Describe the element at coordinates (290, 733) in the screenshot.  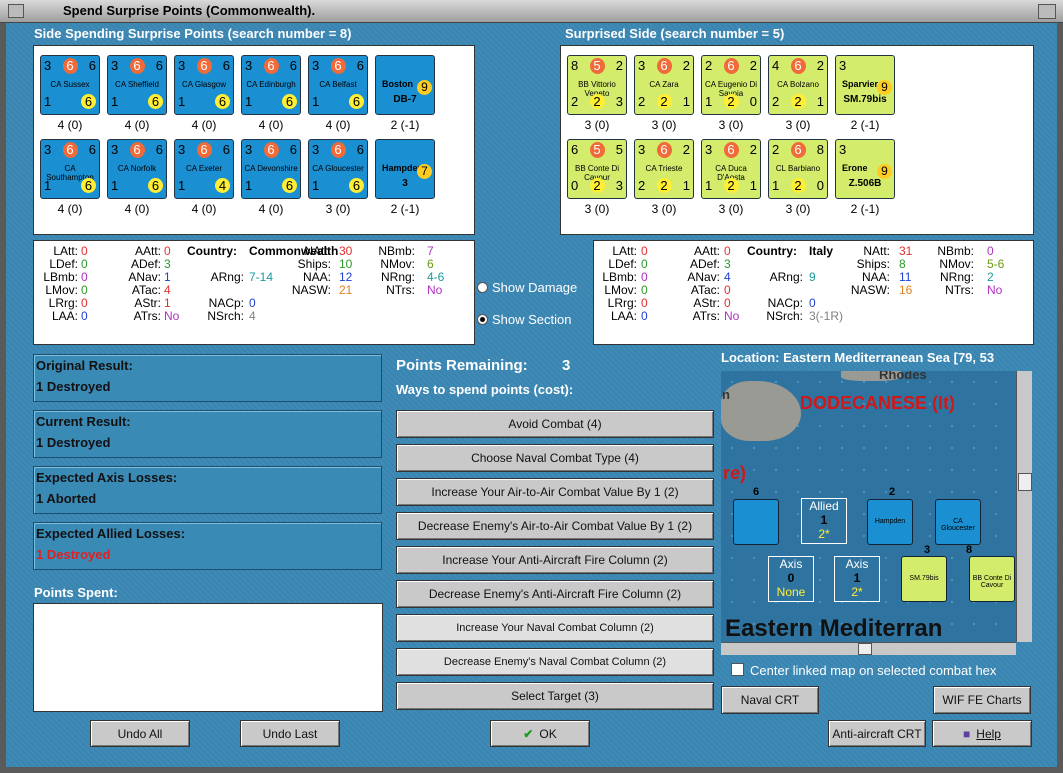
I see `undo-last-button: Undo Last` at that location.